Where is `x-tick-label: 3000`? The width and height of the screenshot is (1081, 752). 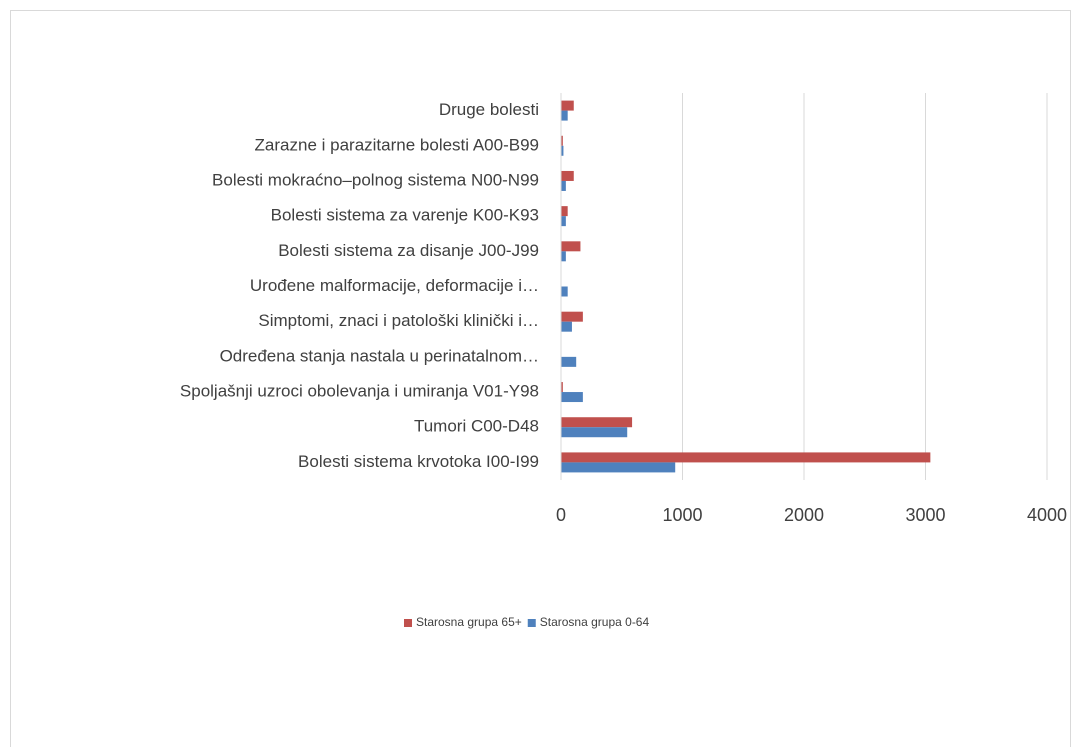 x-tick-label: 3000 is located at coordinates (925, 515).